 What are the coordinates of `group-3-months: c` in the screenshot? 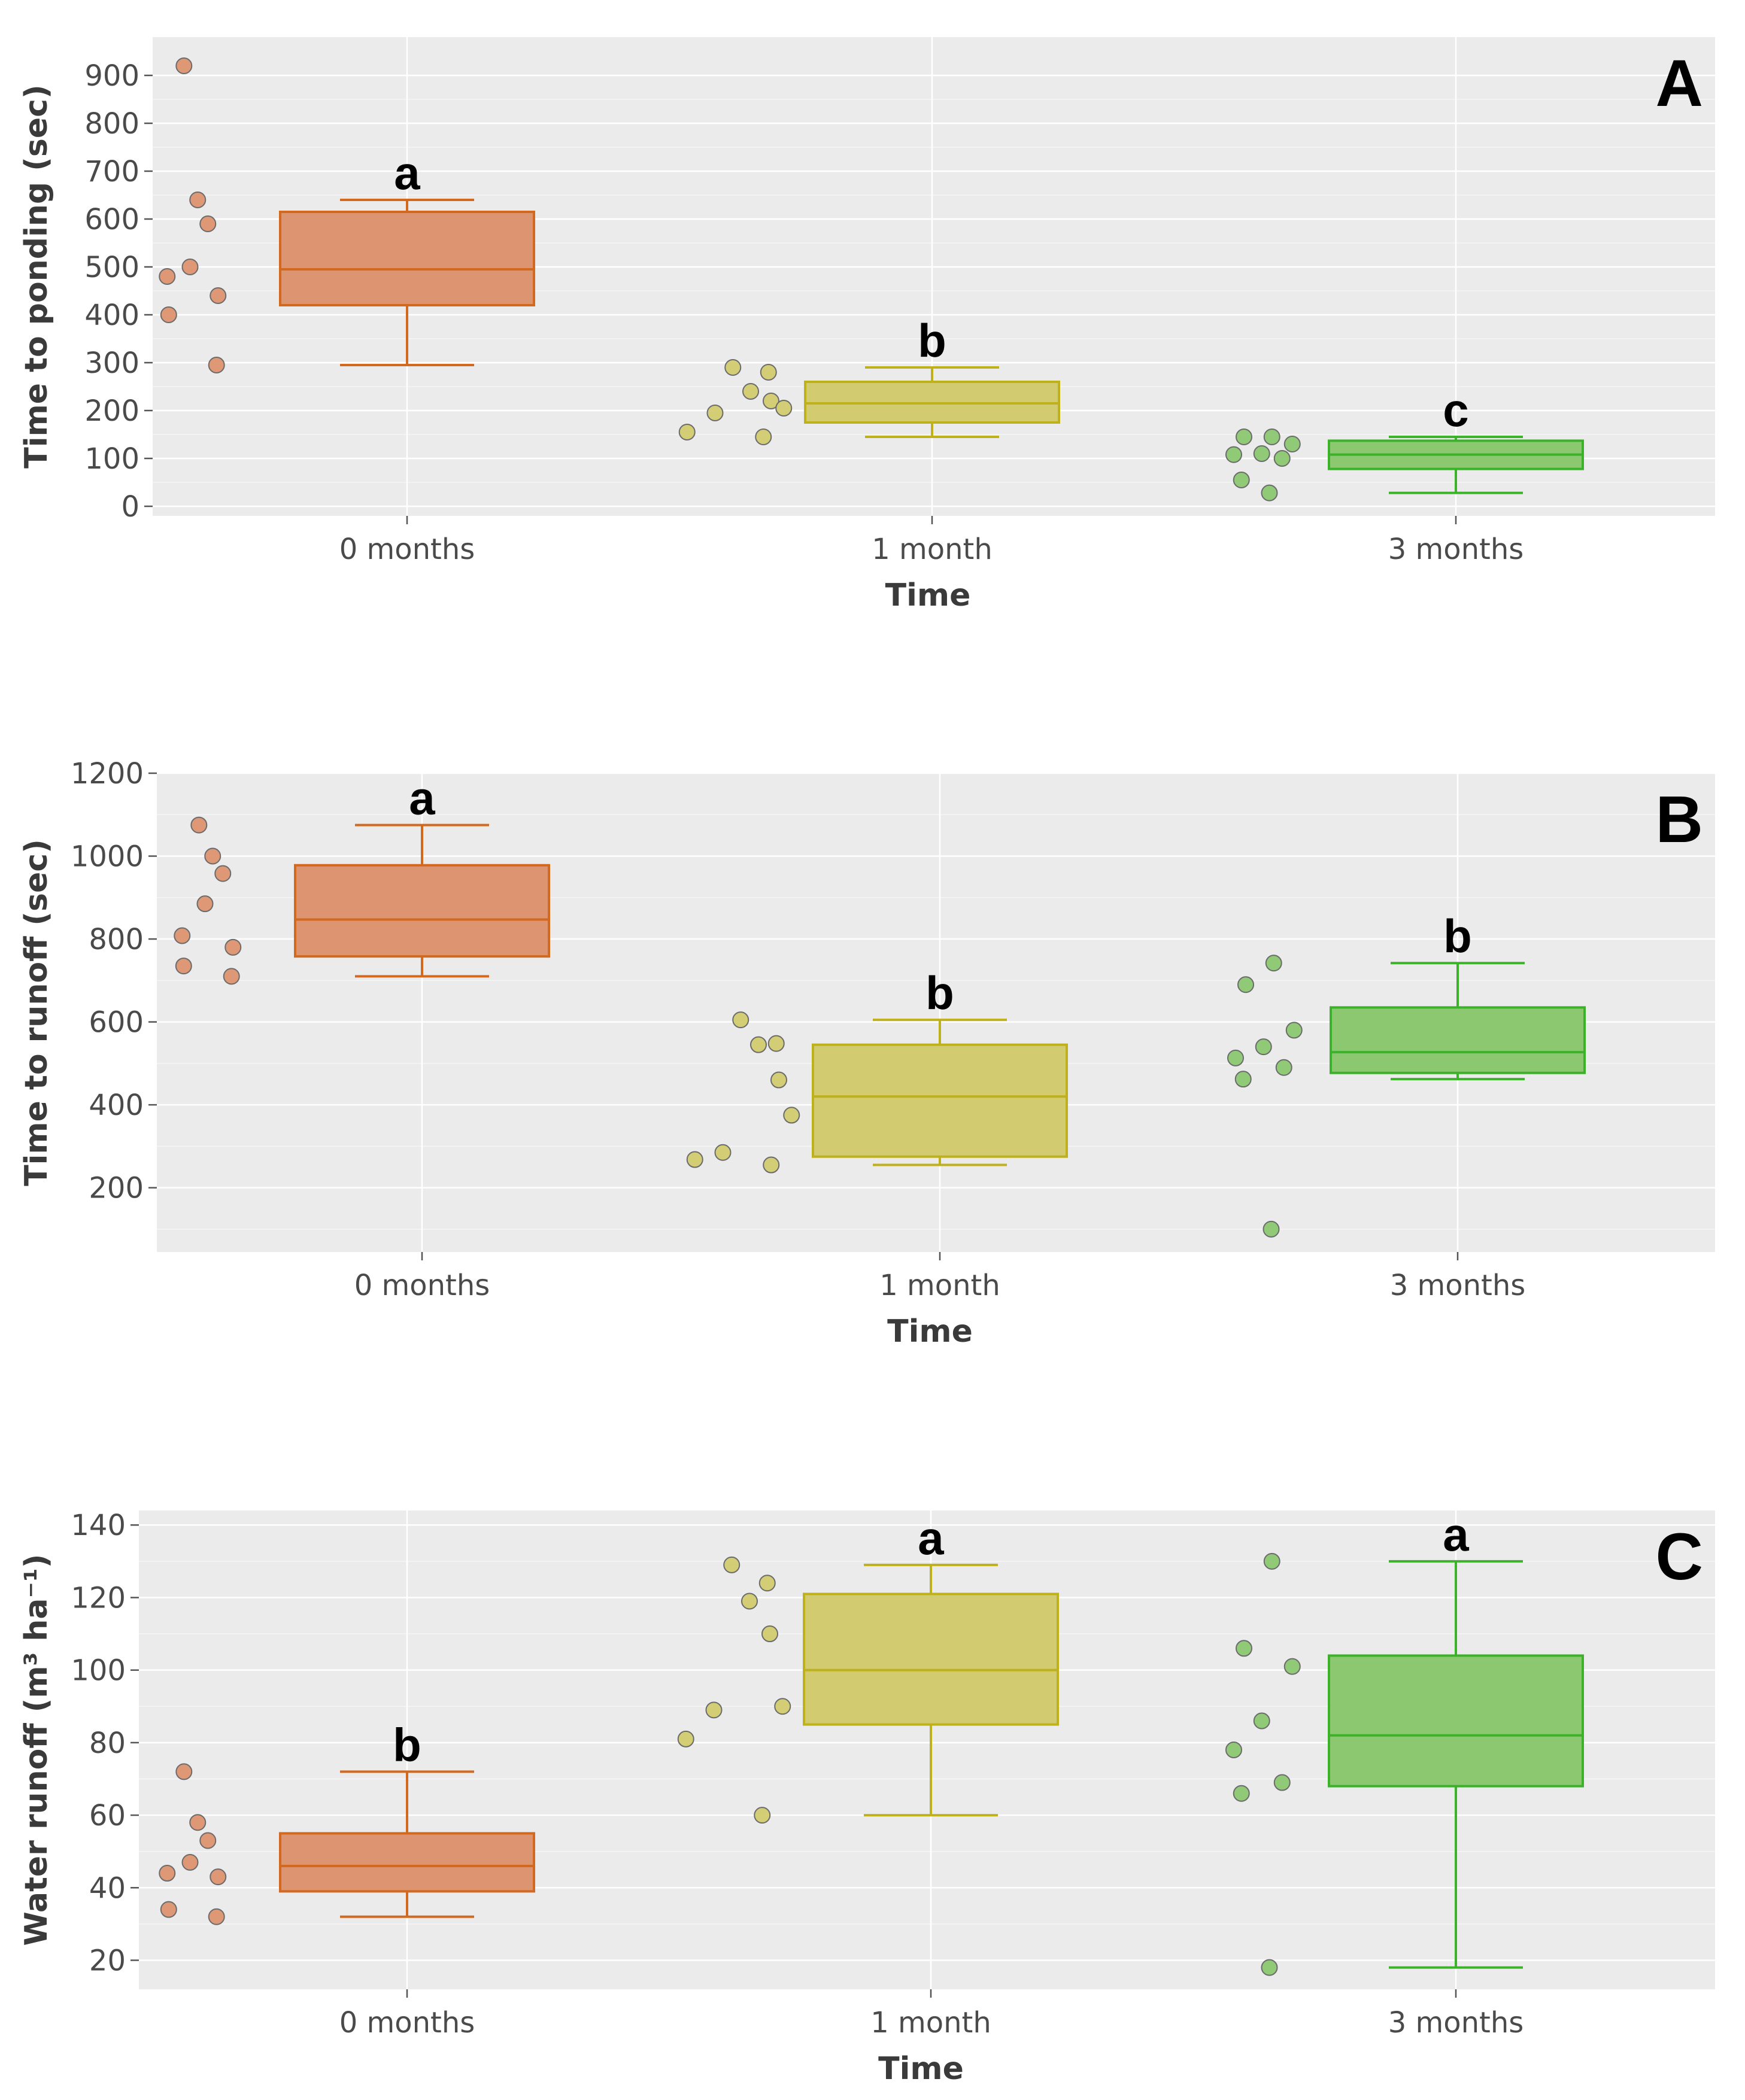 It's located at (1404, 443).